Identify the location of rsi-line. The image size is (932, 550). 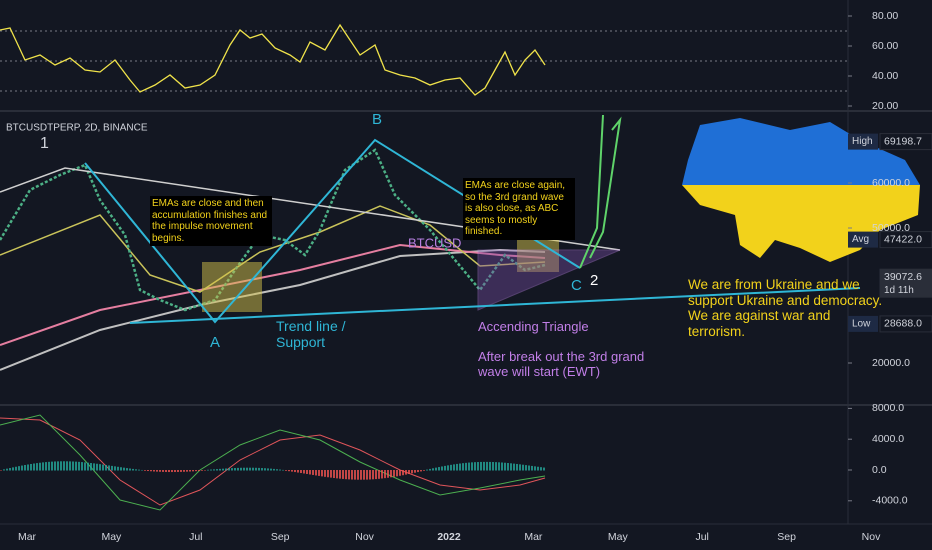
(273, 59).